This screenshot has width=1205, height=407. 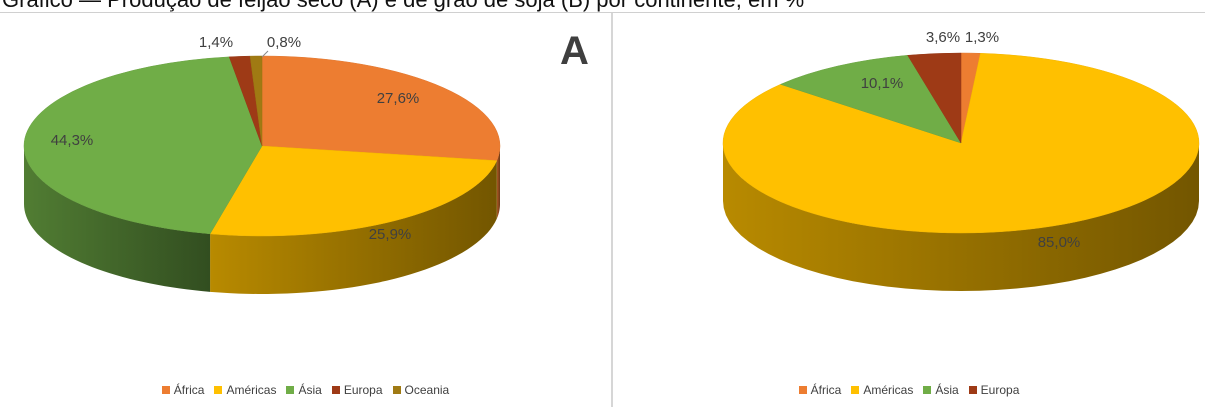 What do you see at coordinates (72, 140) in the screenshot?
I see `data-label-asia: 44,3%` at bounding box center [72, 140].